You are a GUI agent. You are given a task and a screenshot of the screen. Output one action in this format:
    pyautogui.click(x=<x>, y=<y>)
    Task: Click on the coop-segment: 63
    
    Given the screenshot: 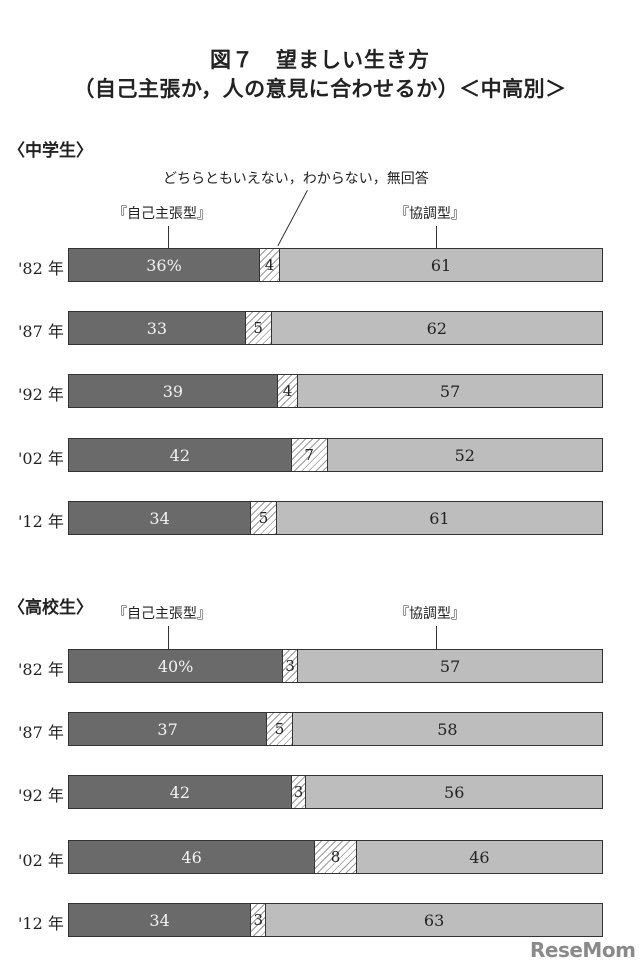 What is the action you would take?
    pyautogui.click(x=434, y=920)
    